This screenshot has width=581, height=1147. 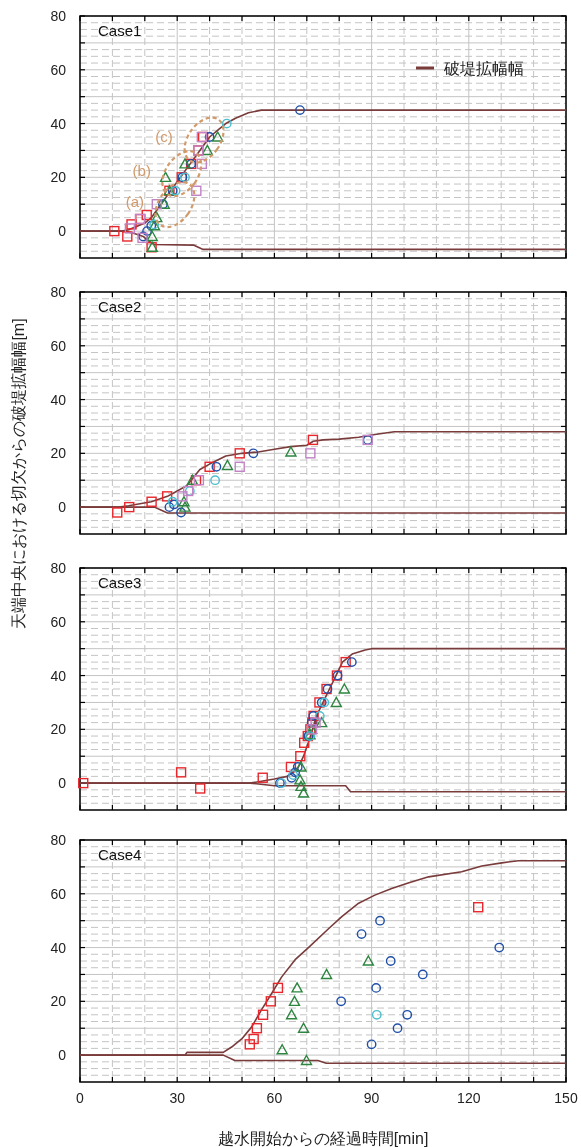 What do you see at coordinates (323, 1138) in the screenshot?
I see `x-axis-title: 越水開始からの経過時間[min]` at bounding box center [323, 1138].